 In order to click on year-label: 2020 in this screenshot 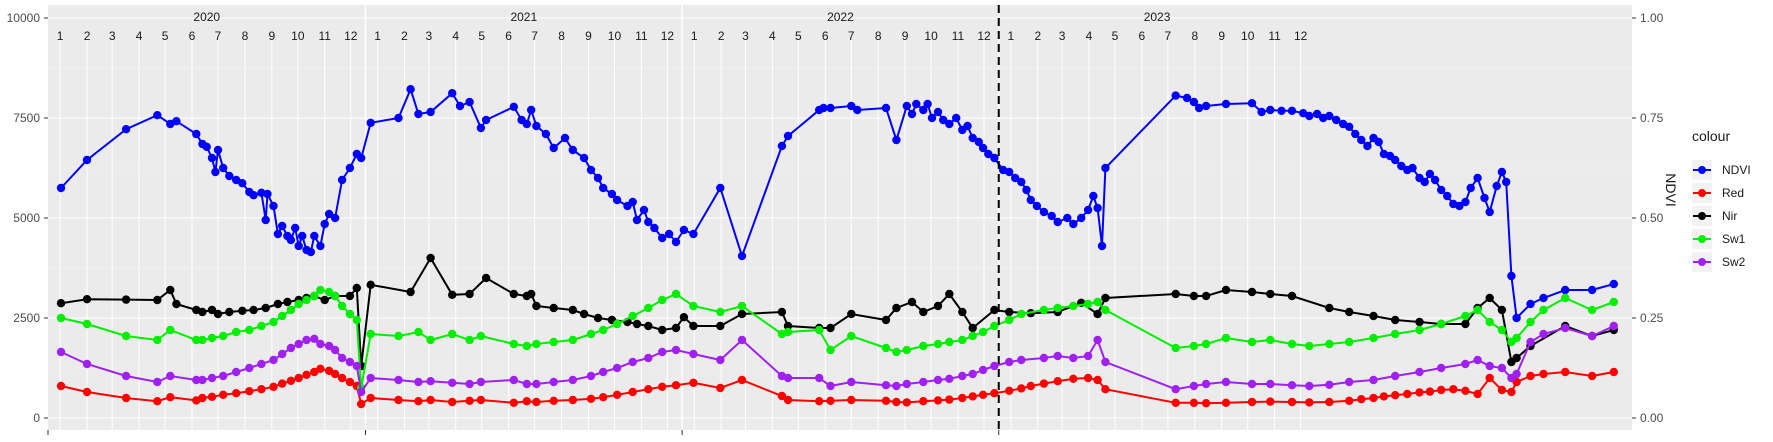, I will do `click(206, 17)`.